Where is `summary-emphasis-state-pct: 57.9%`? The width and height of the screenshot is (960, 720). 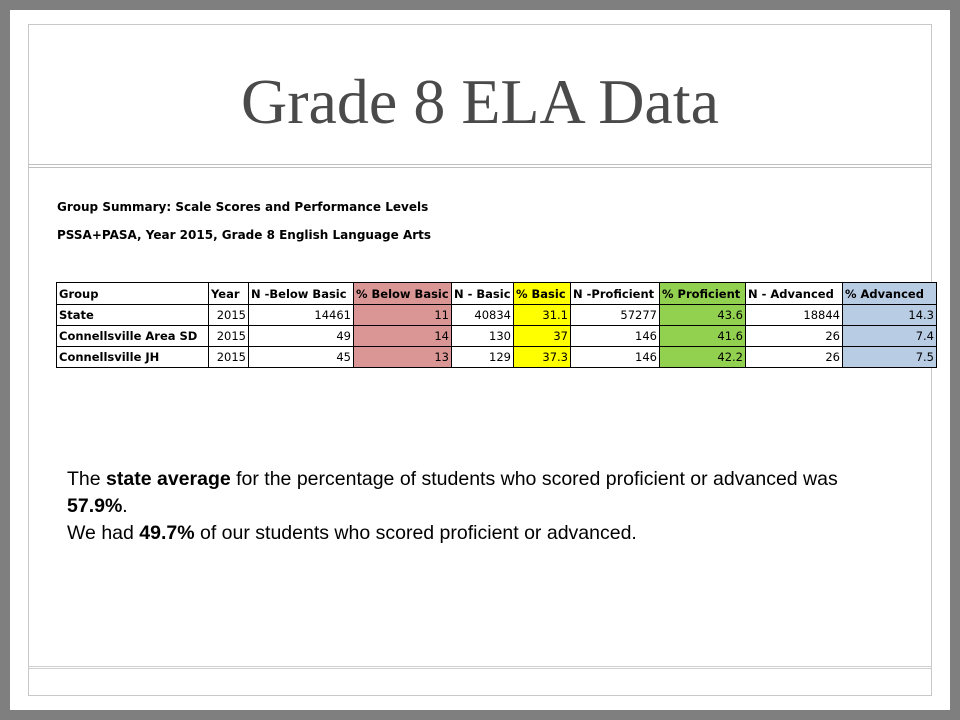
summary-emphasis-state-pct: 57.9% is located at coordinates (95, 506).